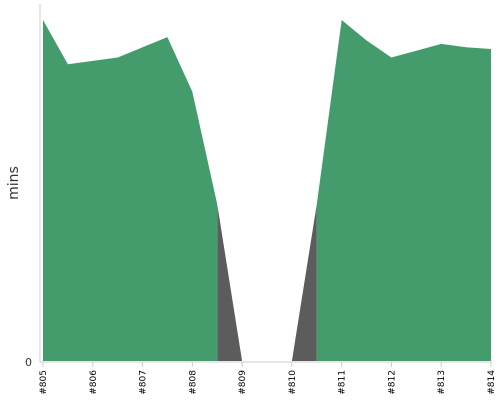 This screenshot has width=500, height=400. What do you see at coordinates (14, 183) in the screenshot?
I see `y-axis-title: mins` at bounding box center [14, 183].